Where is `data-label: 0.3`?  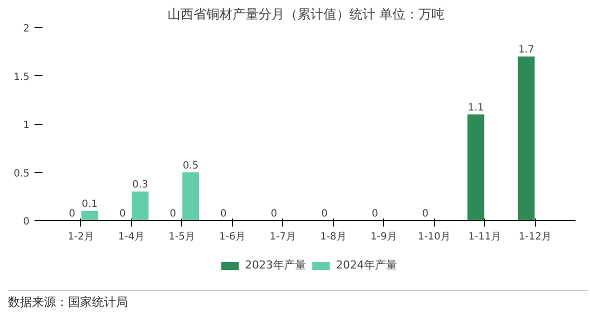
data-label: 0.3 is located at coordinates (140, 185).